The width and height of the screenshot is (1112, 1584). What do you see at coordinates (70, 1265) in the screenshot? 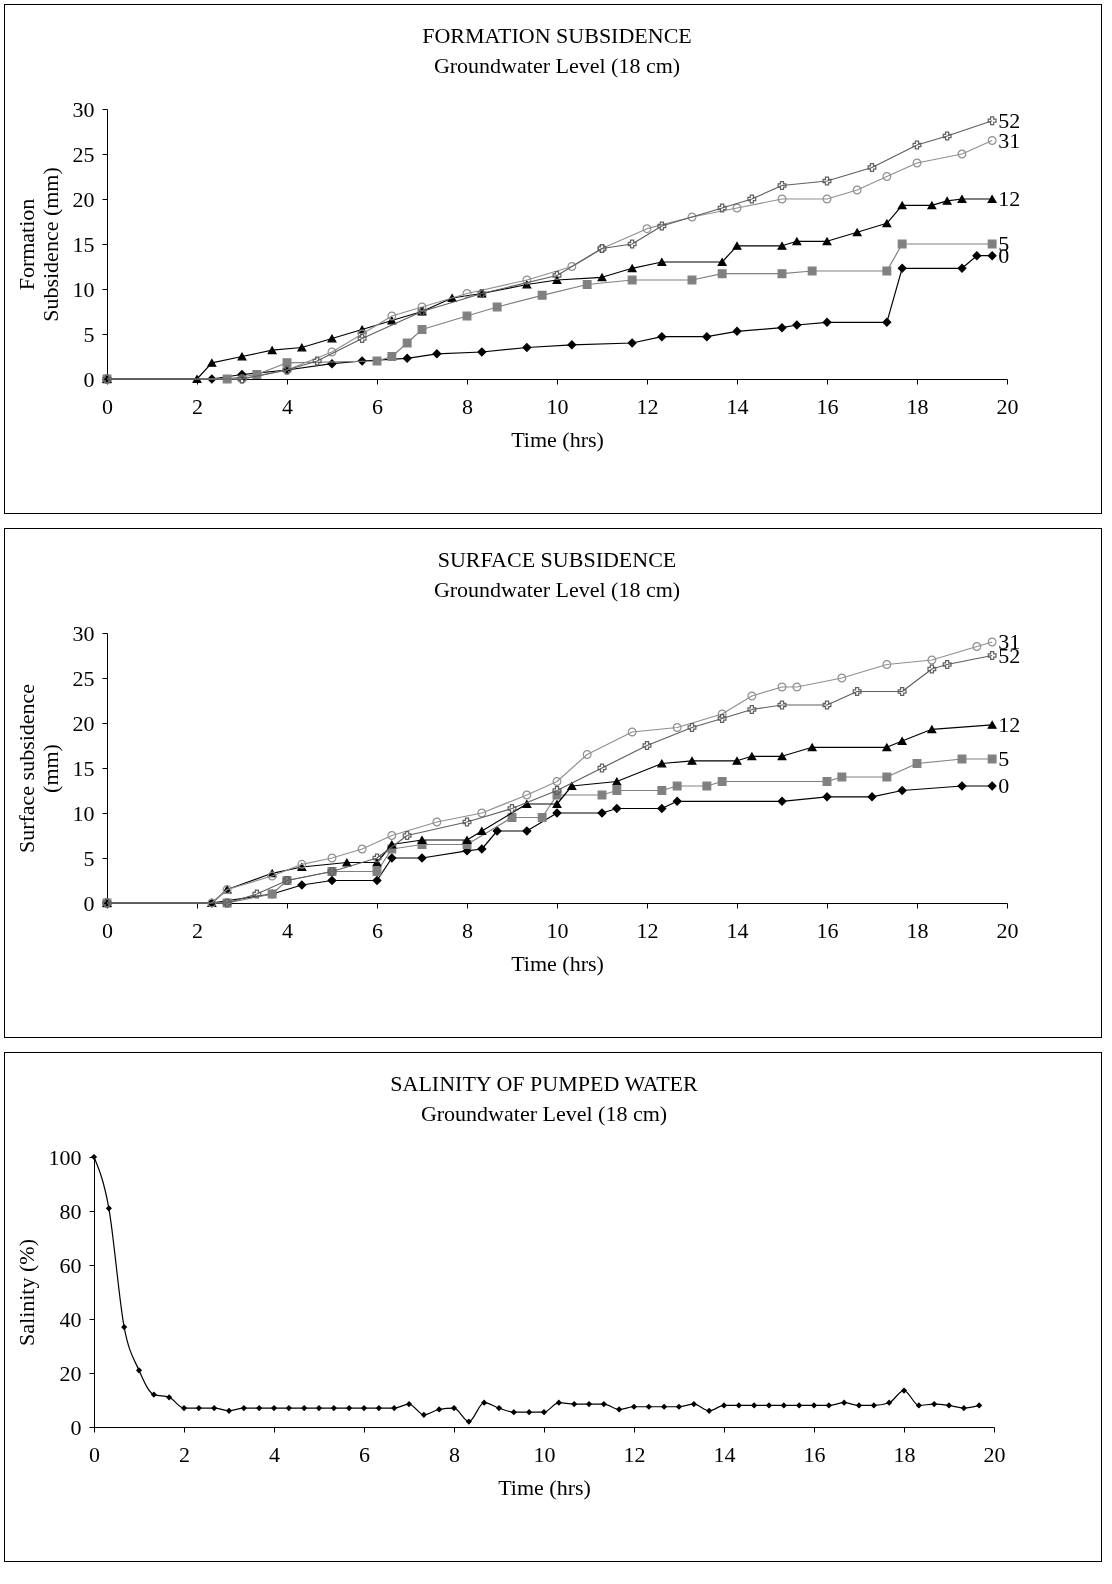
I see `y-tick-label: 60` at bounding box center [70, 1265].